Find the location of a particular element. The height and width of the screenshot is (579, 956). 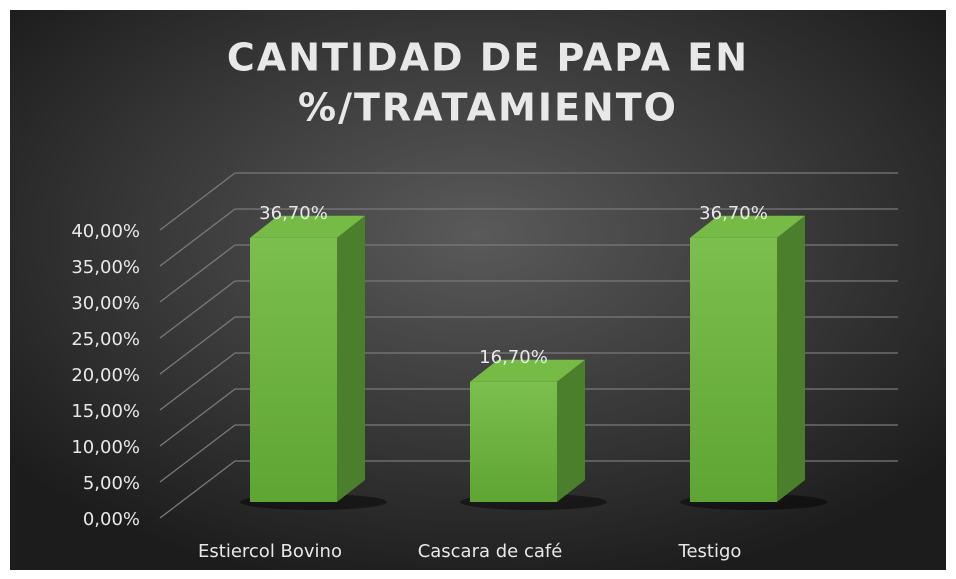

y-tick-label: 30,00% is located at coordinates (105, 303).